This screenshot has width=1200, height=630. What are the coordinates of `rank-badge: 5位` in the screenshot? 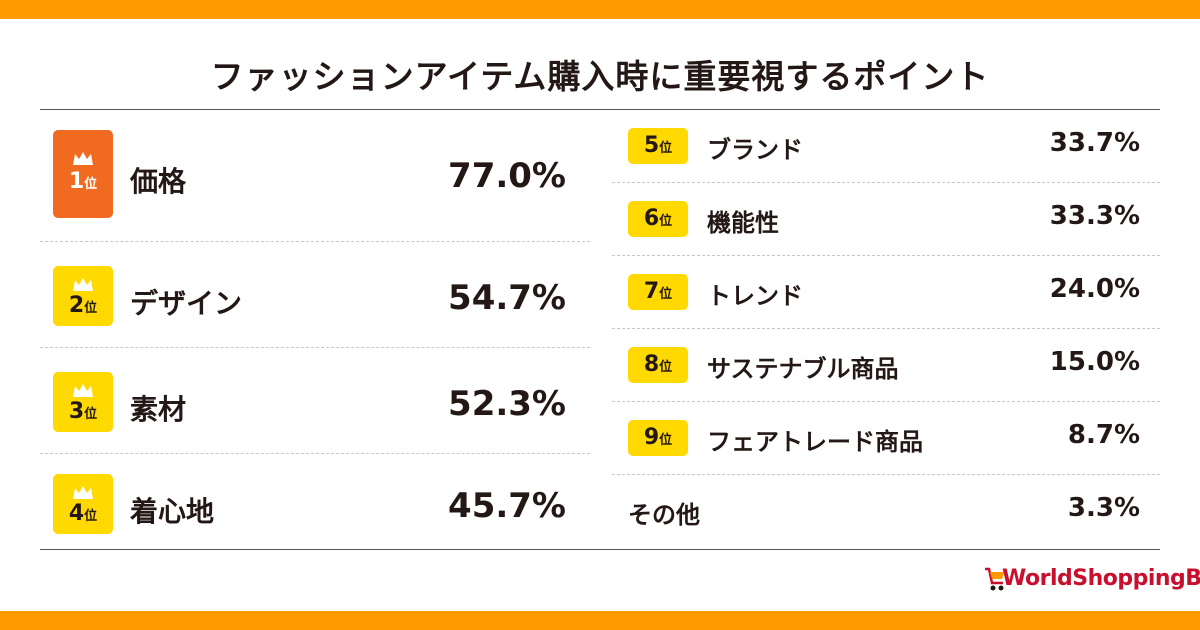 It's located at (658, 146).